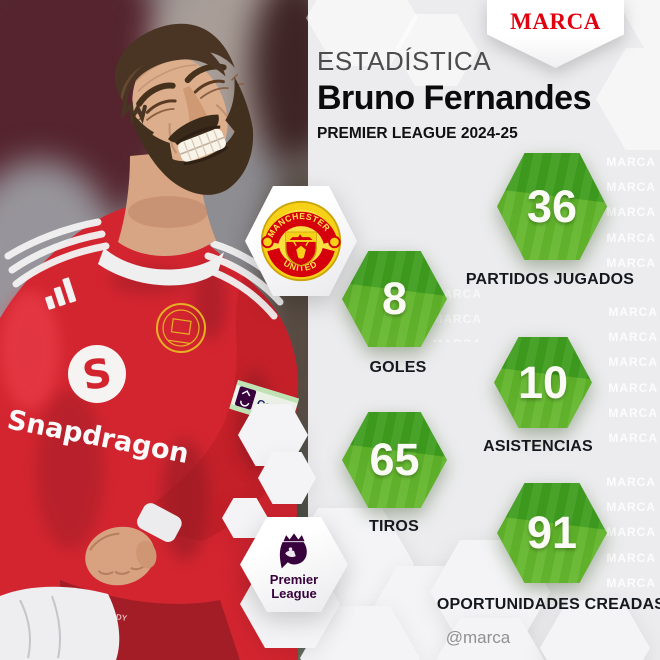 Image resolution: width=660 pixels, height=660 pixels. Describe the element at coordinates (454, 98) in the screenshot. I see `page-title: Bruno Fernandes` at that location.